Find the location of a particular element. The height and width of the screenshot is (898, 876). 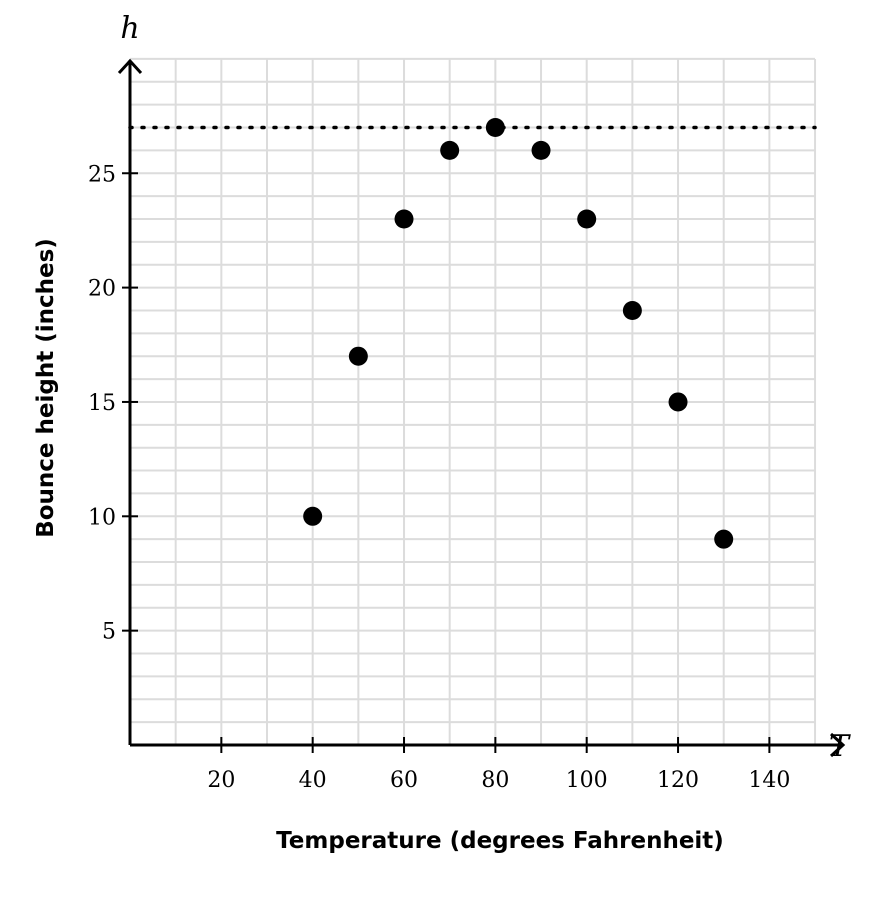

y-tick-label: 15 is located at coordinates (102, 403).